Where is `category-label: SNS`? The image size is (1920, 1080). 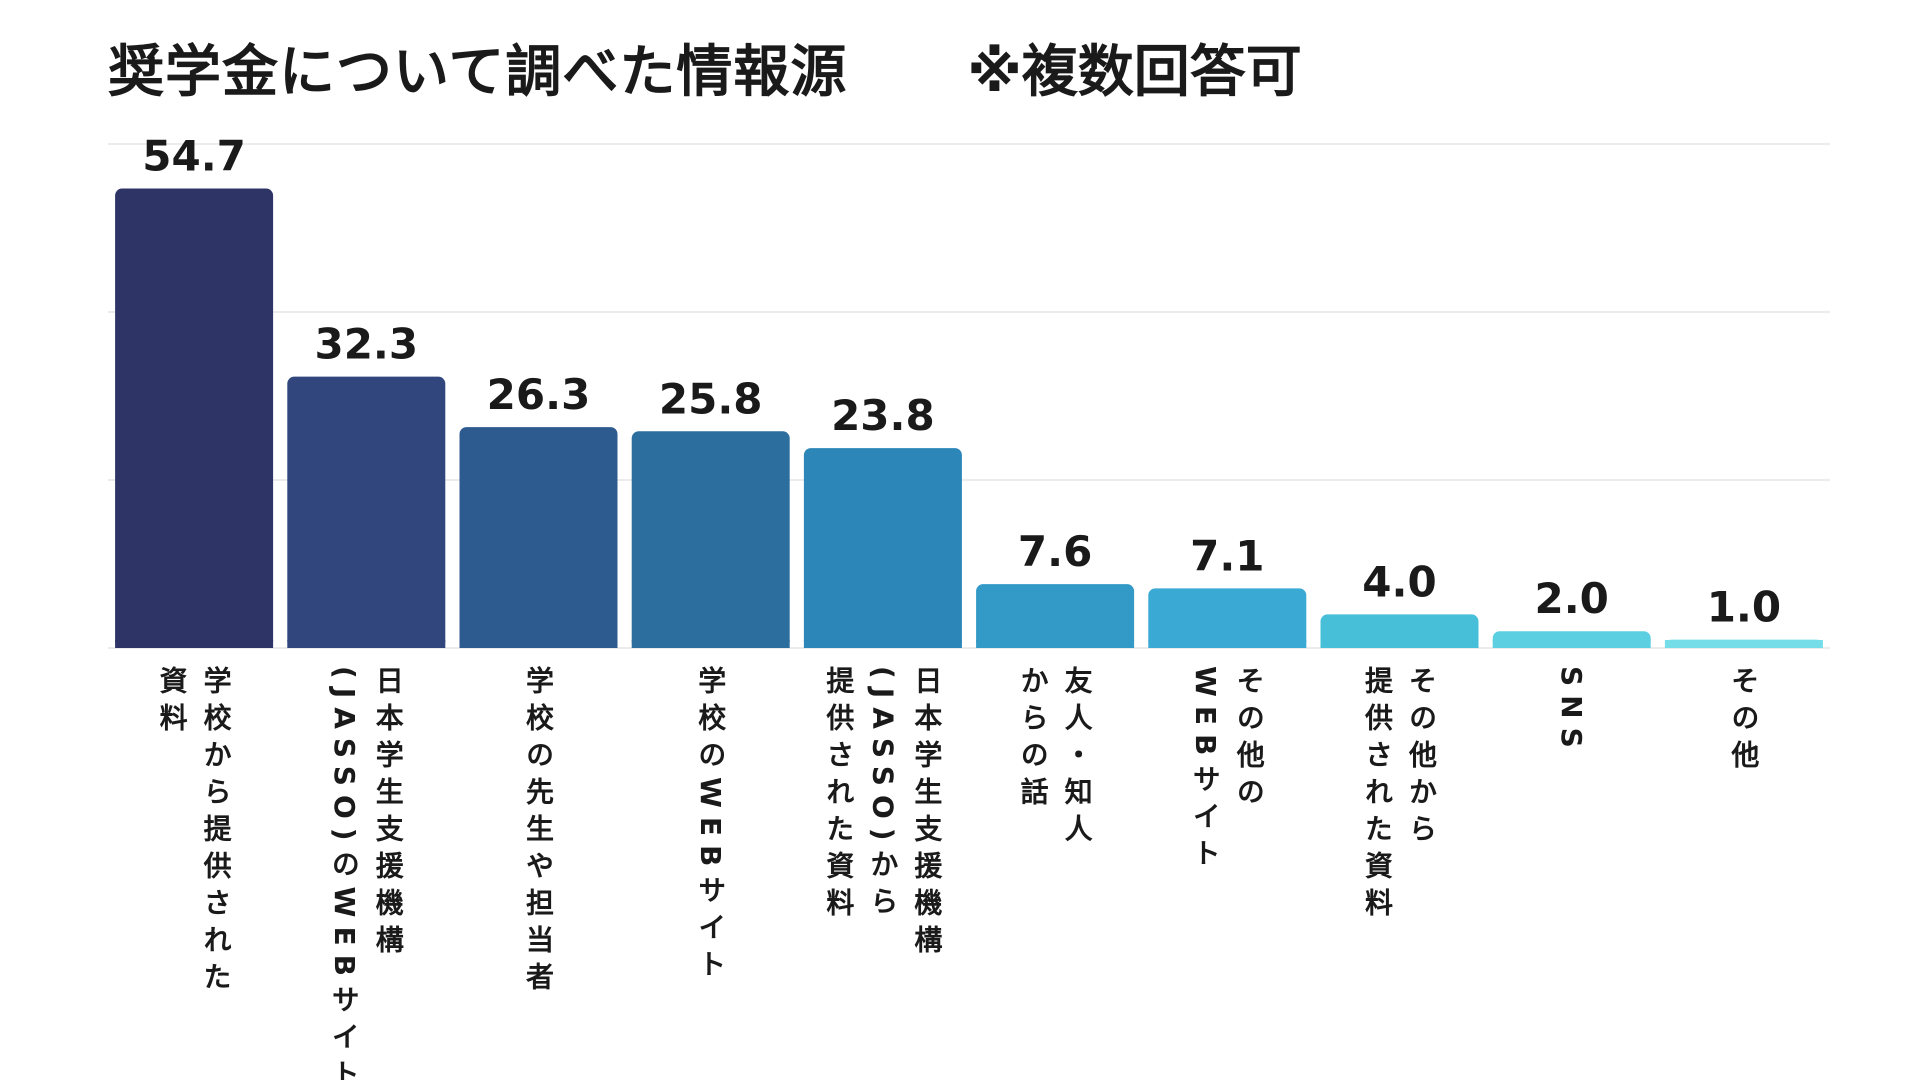 category-label: SNS is located at coordinates (1571, 711).